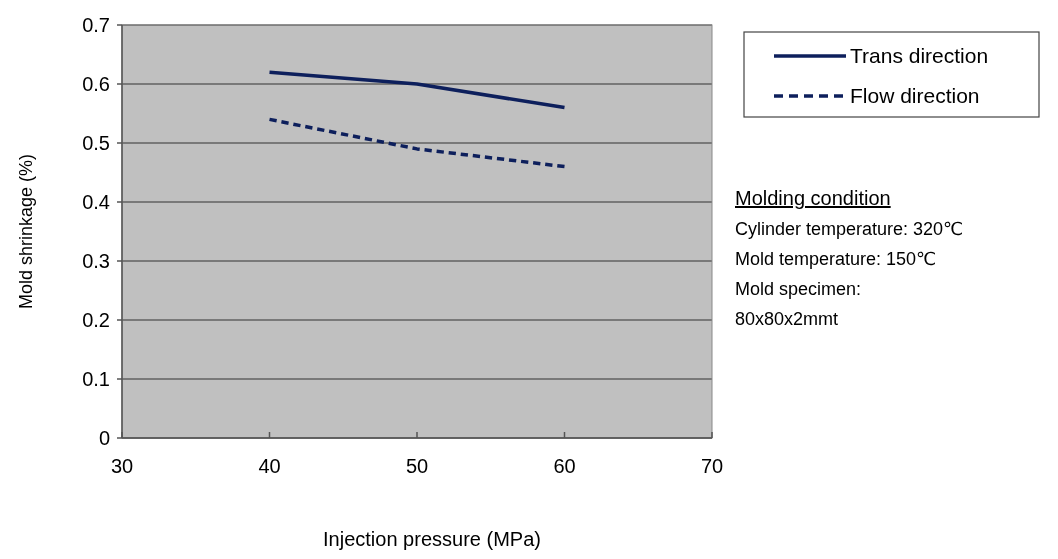  What do you see at coordinates (915, 96) in the screenshot?
I see `legend-label: Flow direction` at bounding box center [915, 96].